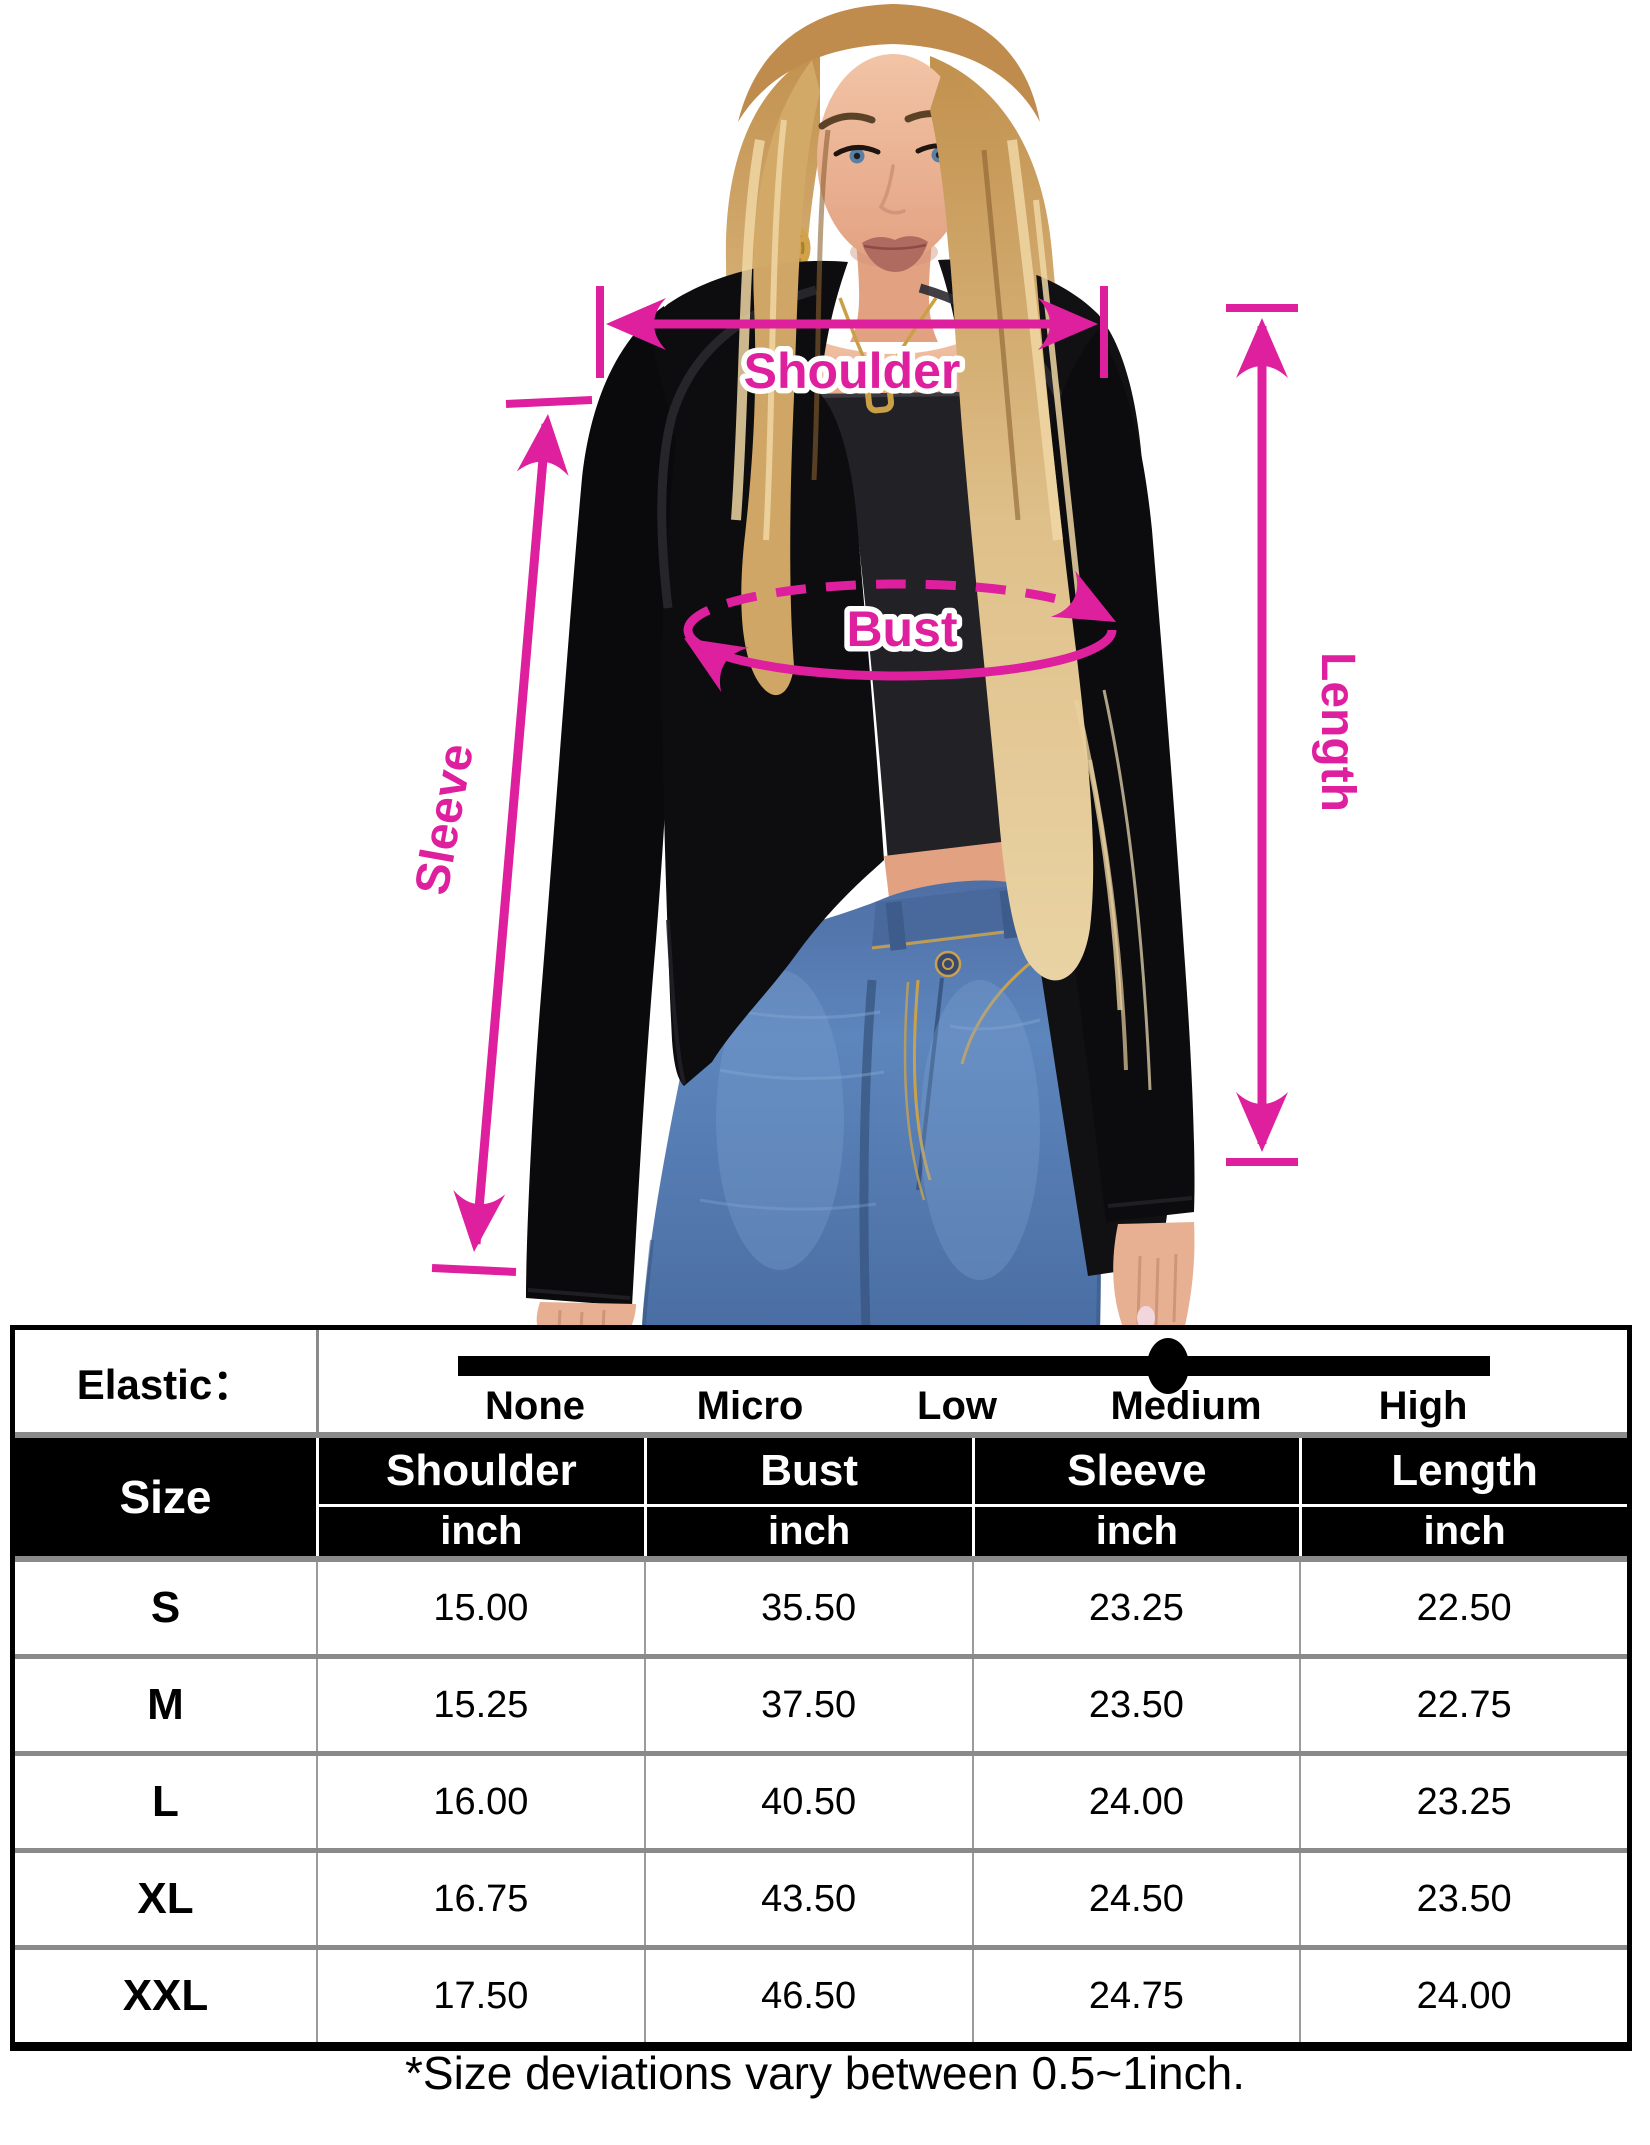  I want to click on shoulder-measure-label: Shoulder, so click(852, 371).